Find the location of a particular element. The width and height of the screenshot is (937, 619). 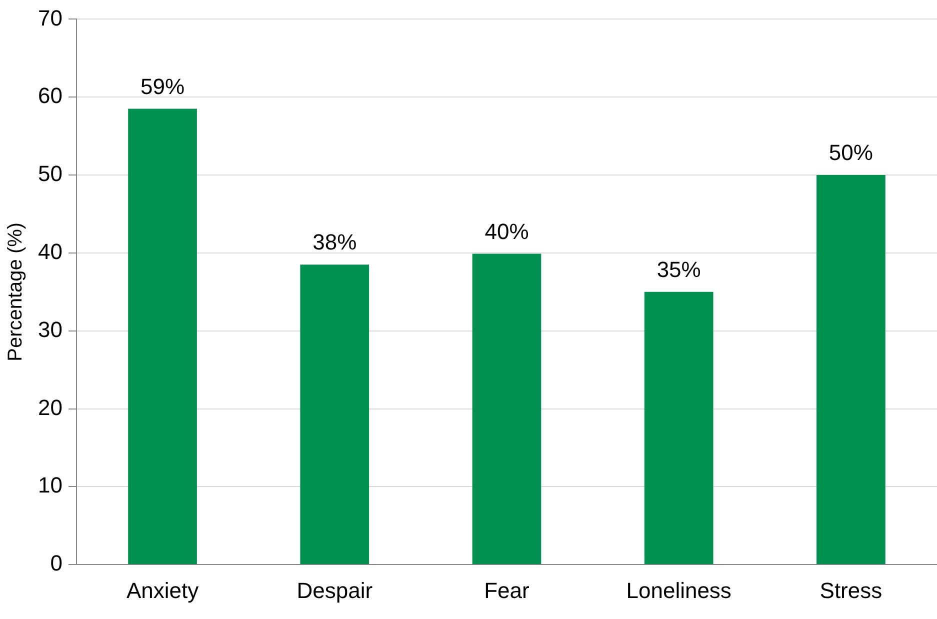

data-label: 50% is located at coordinates (850, 153).